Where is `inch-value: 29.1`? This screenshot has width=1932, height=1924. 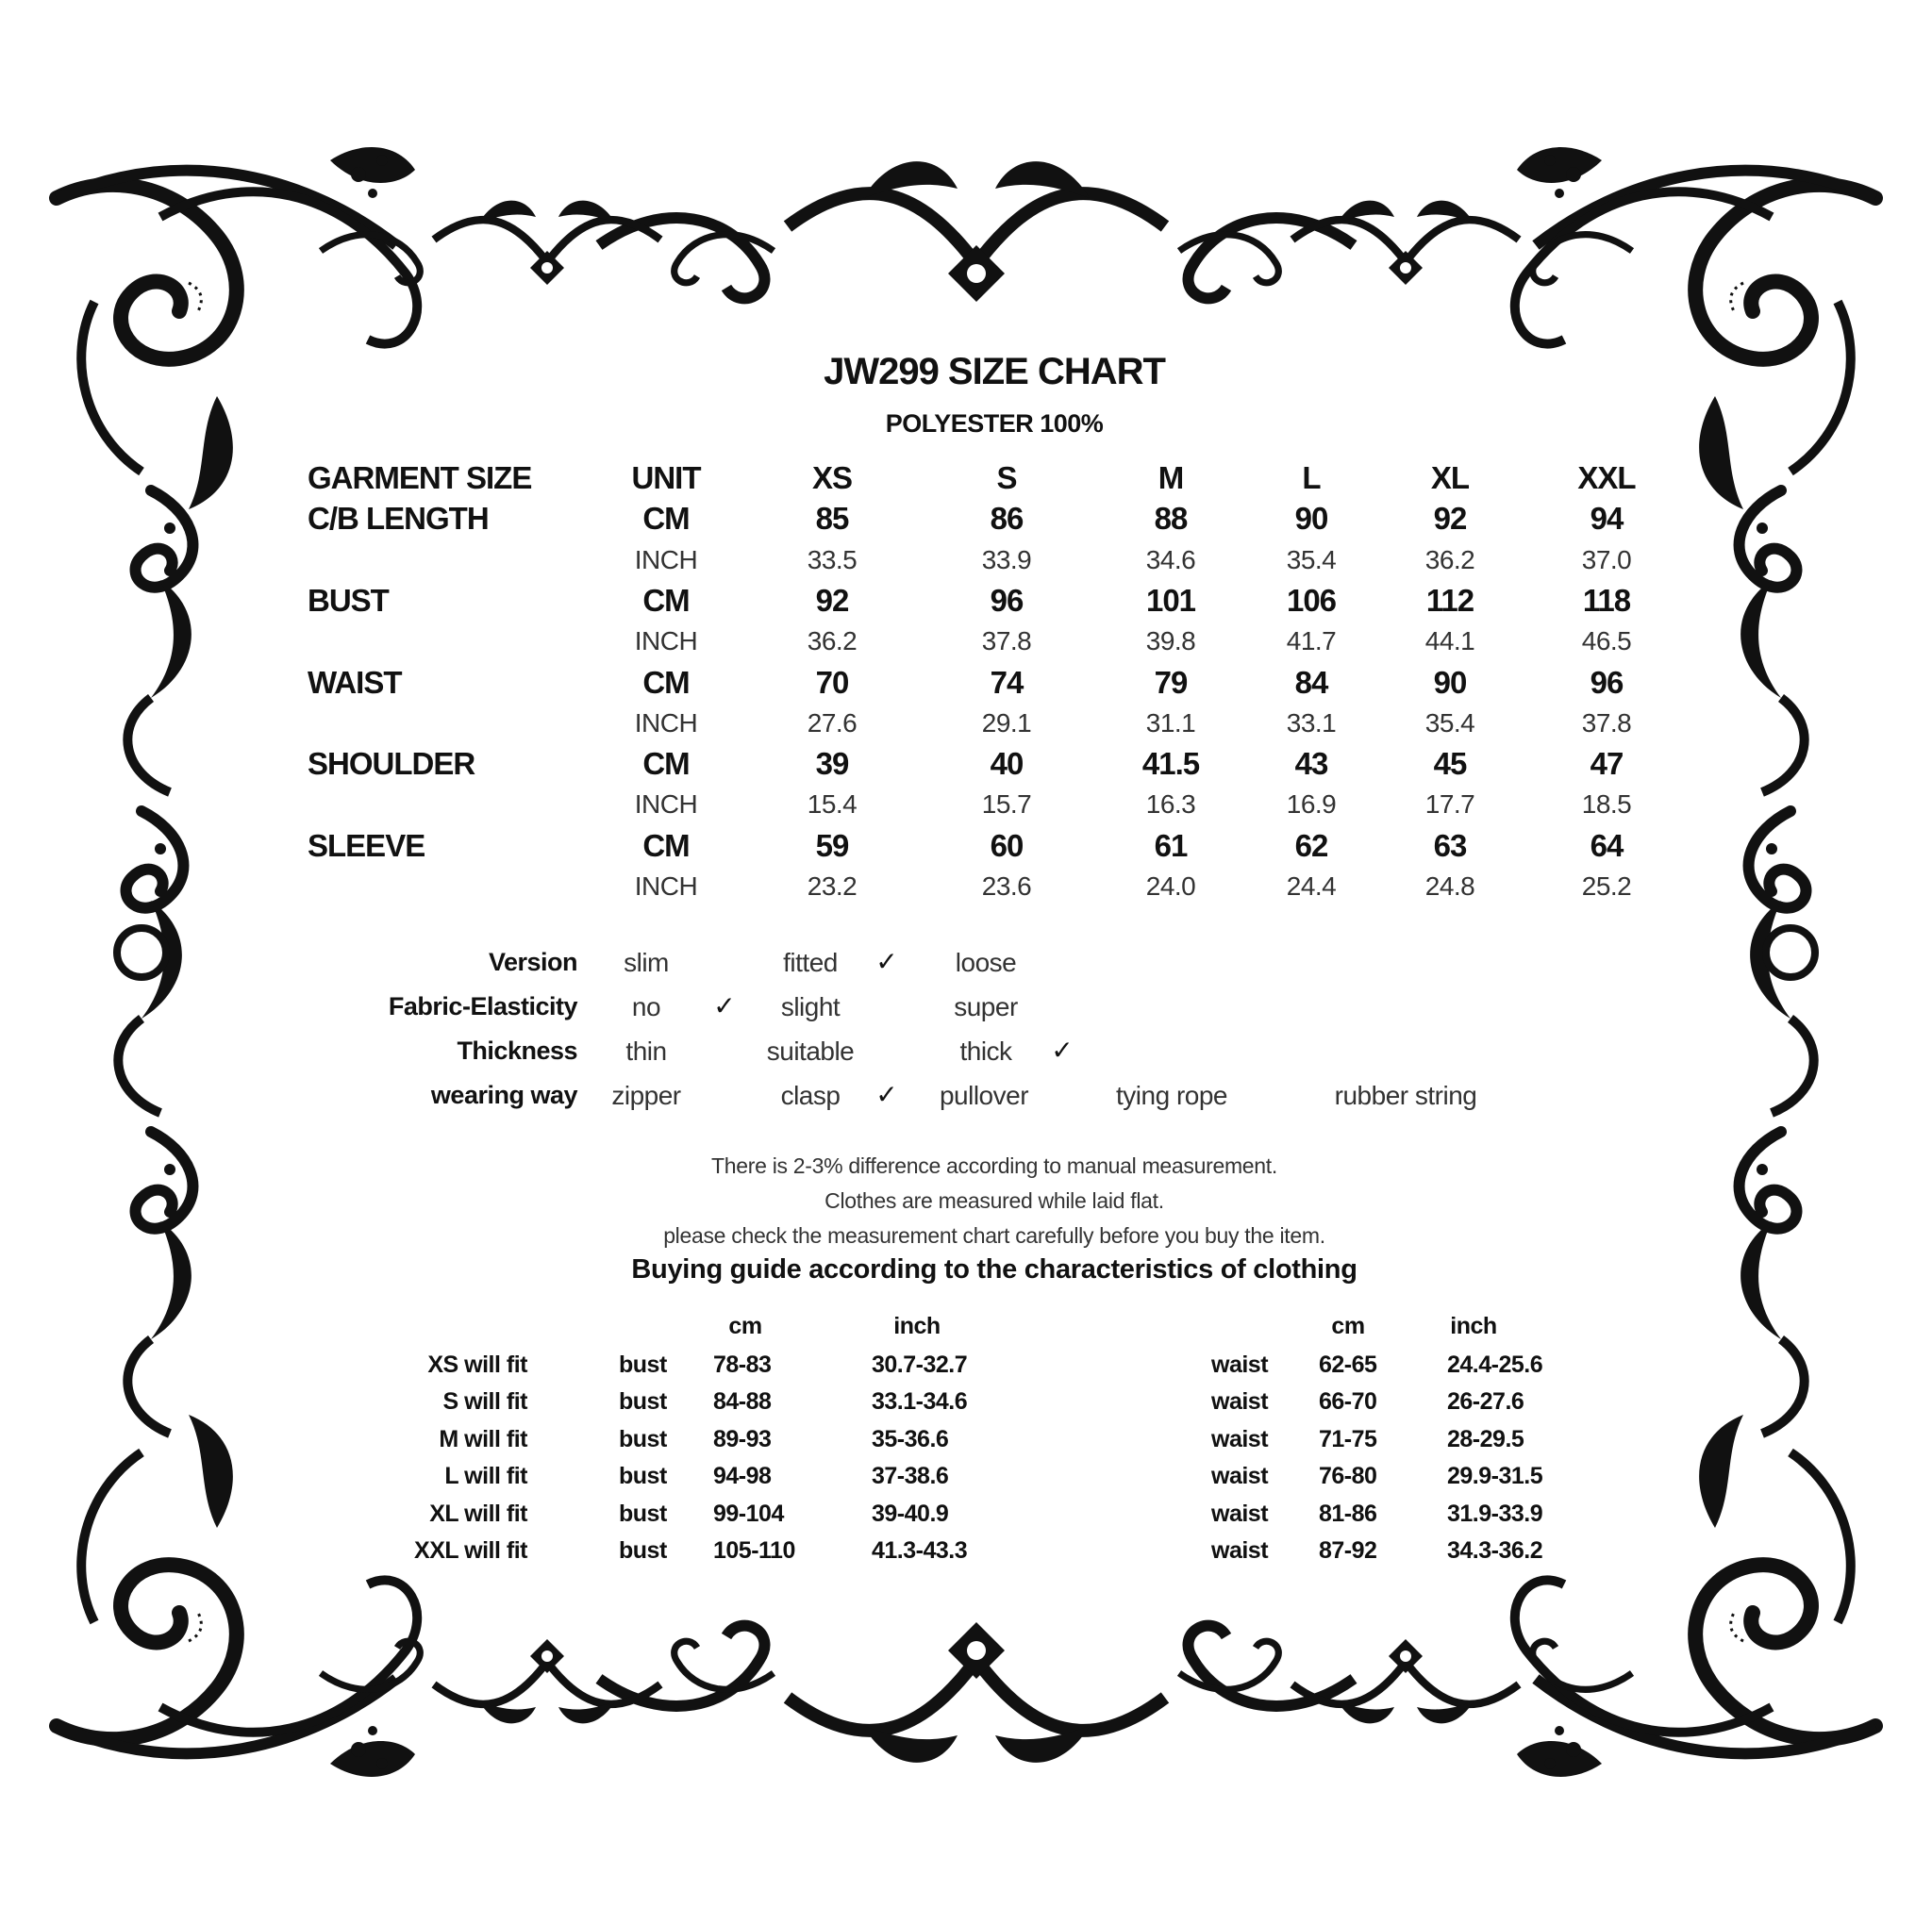
inch-value: 29.1 is located at coordinates (1006, 722).